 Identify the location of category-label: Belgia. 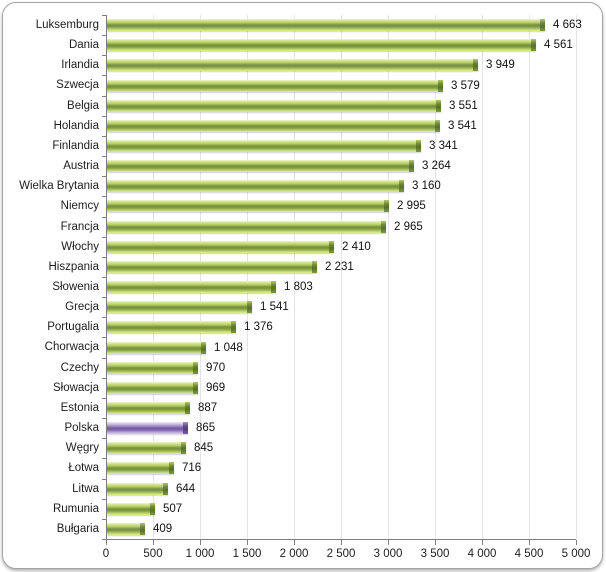
(83, 105).